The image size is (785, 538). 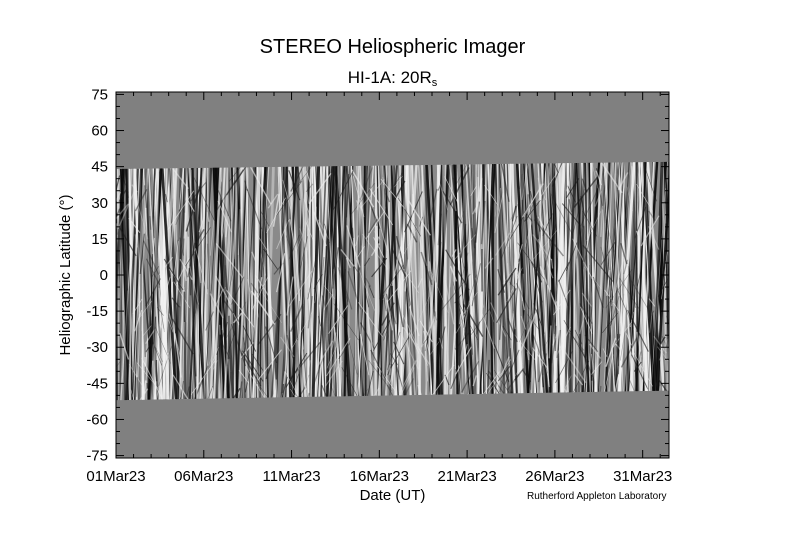 What do you see at coordinates (65, 274) in the screenshot?
I see `y-axis-label: Heliographic Latitude (°)` at bounding box center [65, 274].